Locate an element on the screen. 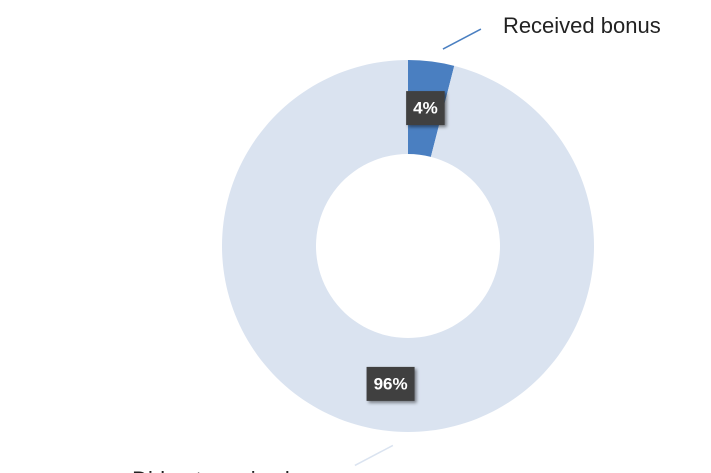 The height and width of the screenshot is (473, 711). category-label: Received bonus is located at coordinates (582, 25).